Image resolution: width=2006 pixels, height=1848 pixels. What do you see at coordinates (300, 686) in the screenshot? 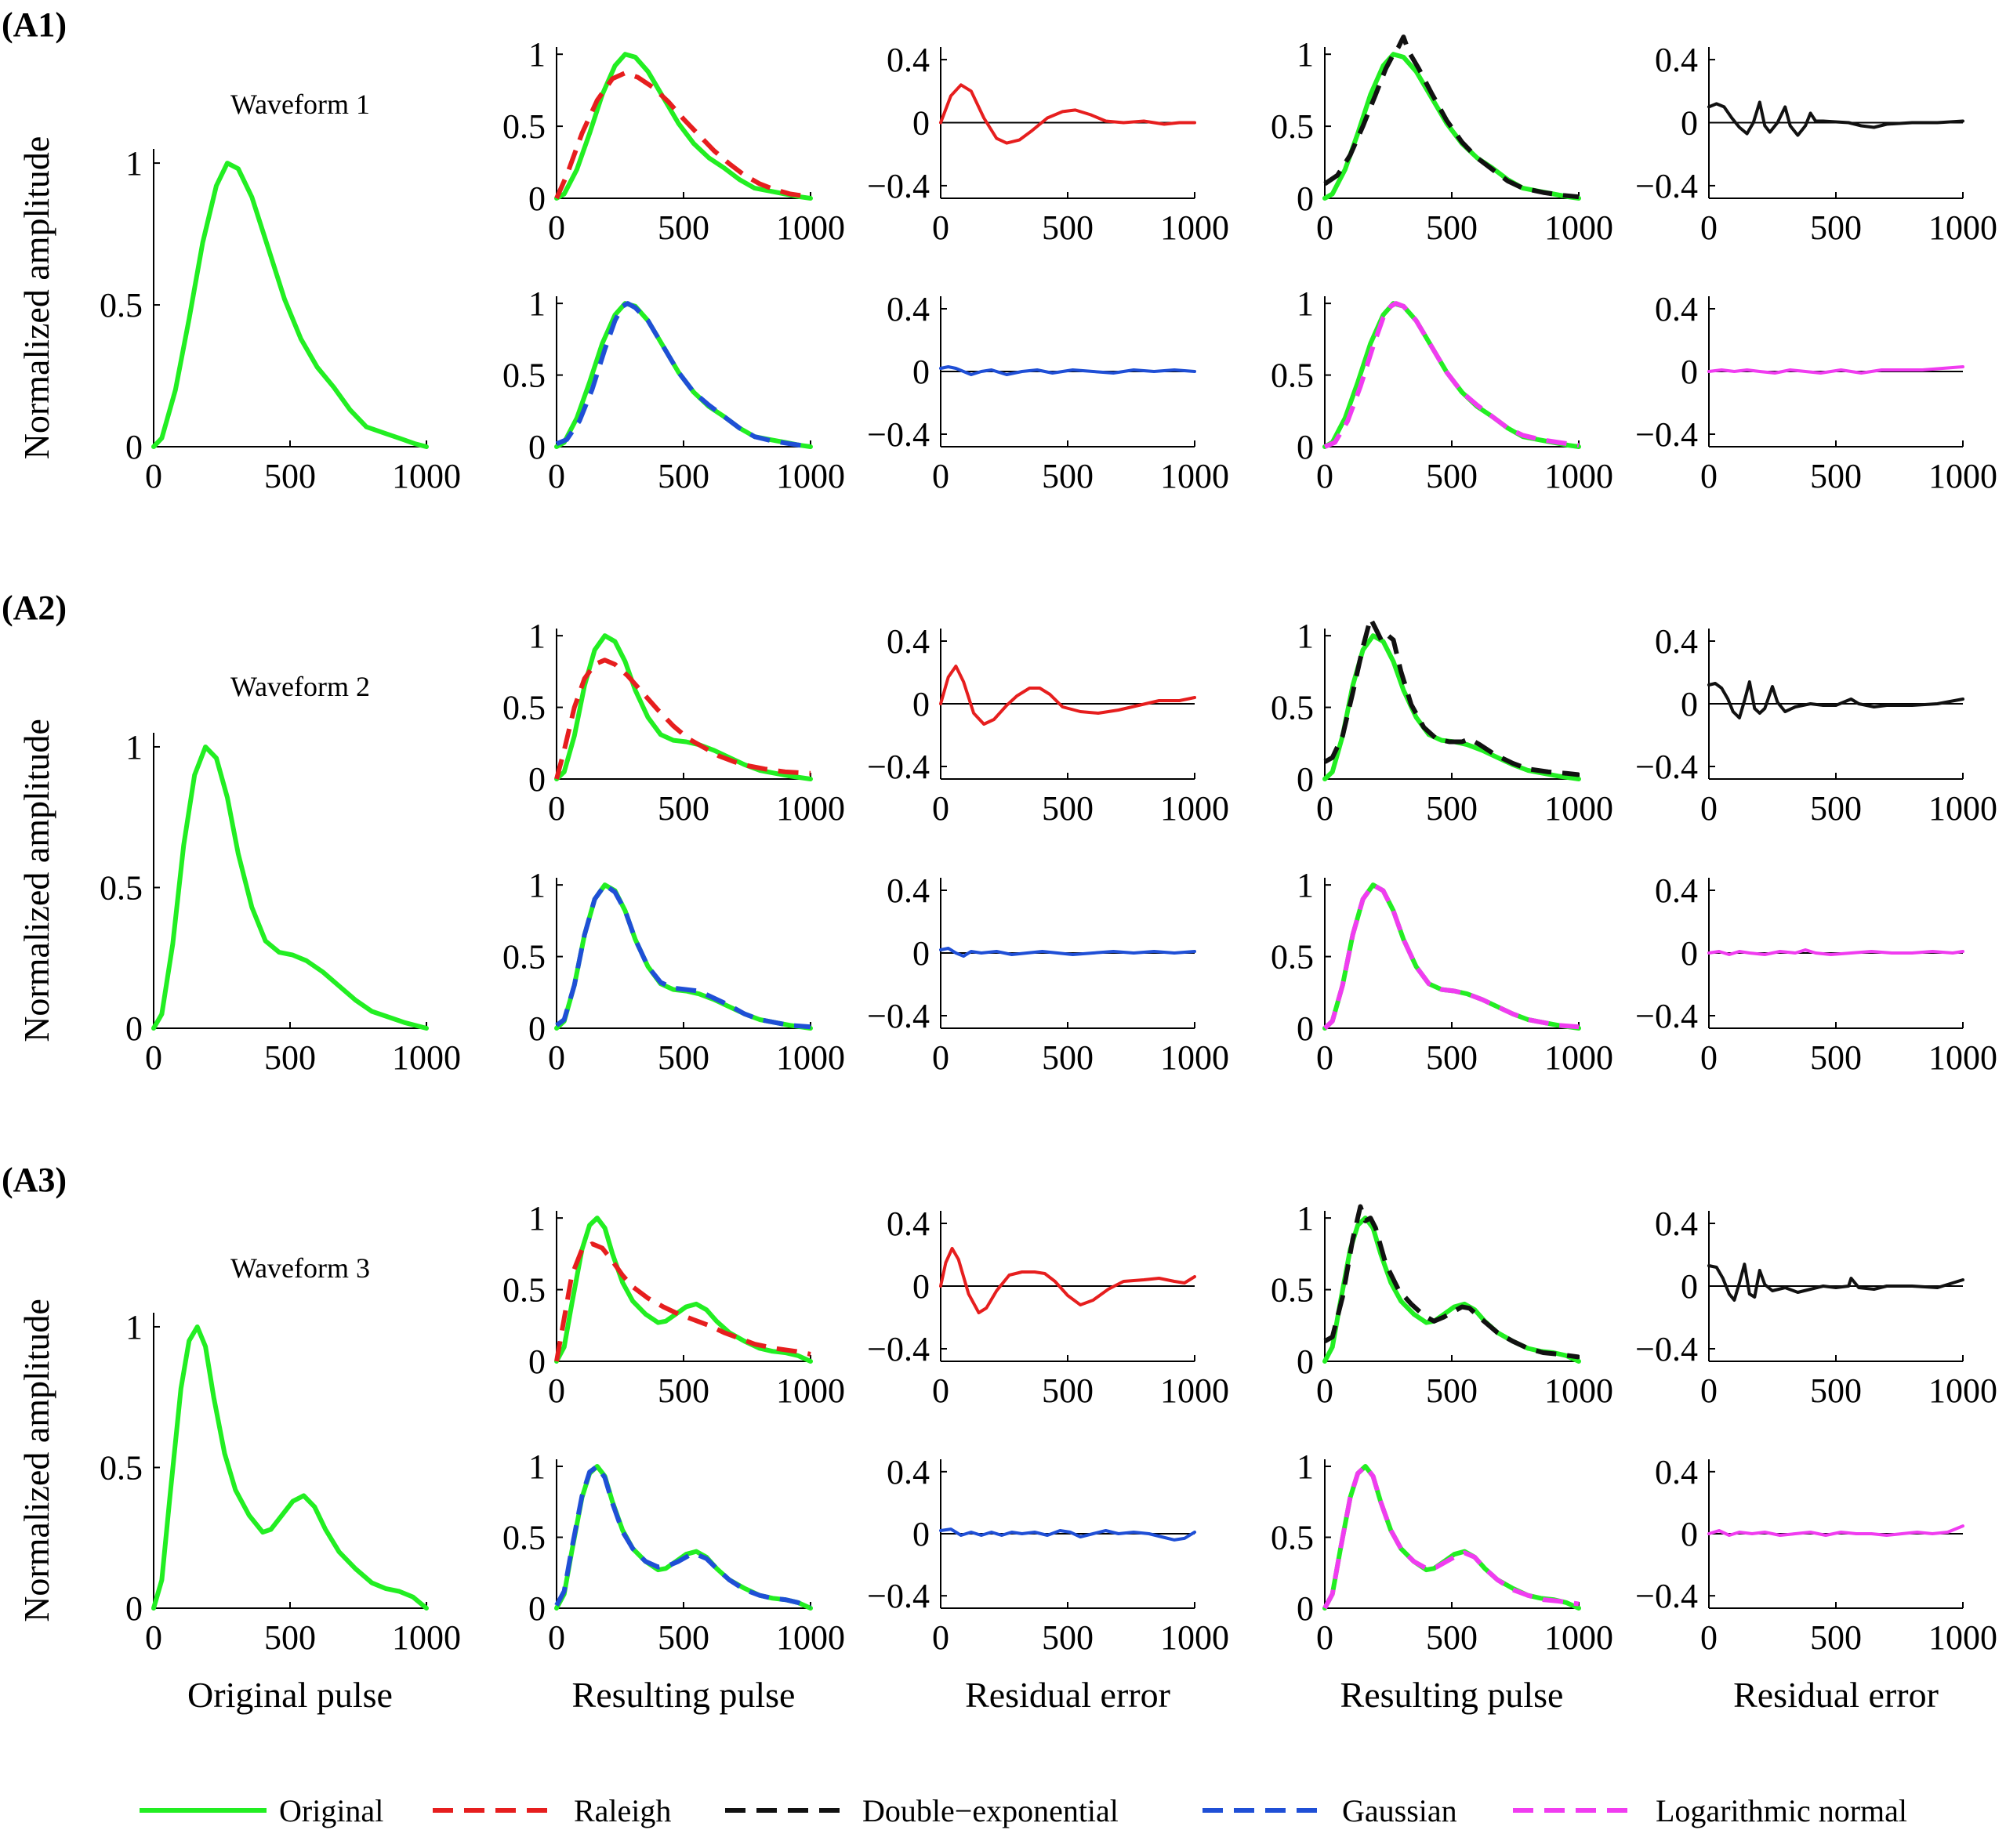
I see `waveform-title: Waveform 2` at bounding box center [300, 686].